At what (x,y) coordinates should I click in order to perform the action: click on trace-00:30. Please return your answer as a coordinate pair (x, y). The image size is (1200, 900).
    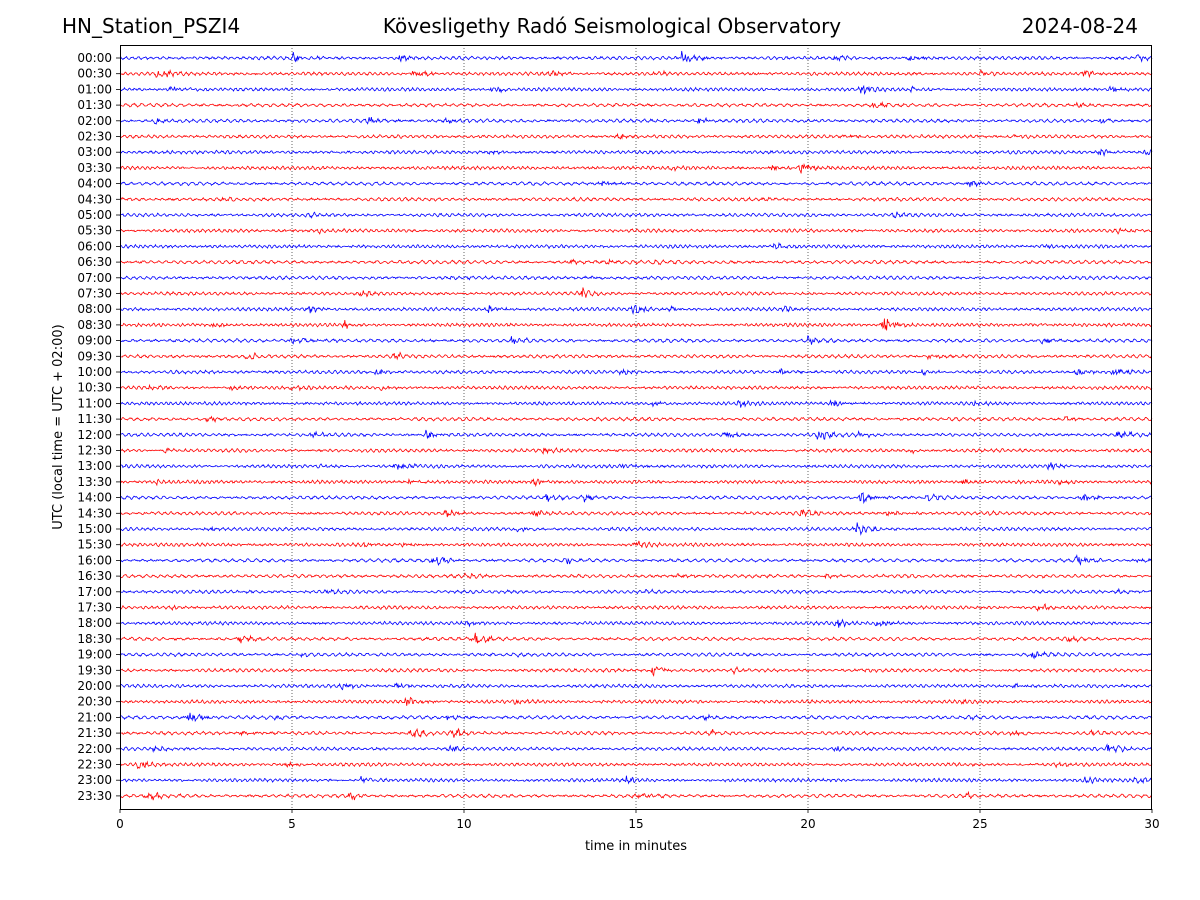
    Looking at the image, I should click on (636, 74).